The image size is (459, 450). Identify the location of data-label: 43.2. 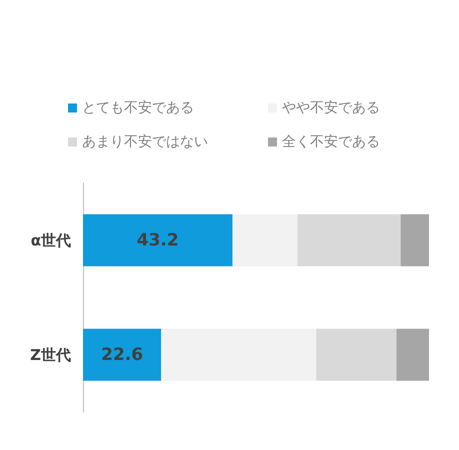
(157, 240).